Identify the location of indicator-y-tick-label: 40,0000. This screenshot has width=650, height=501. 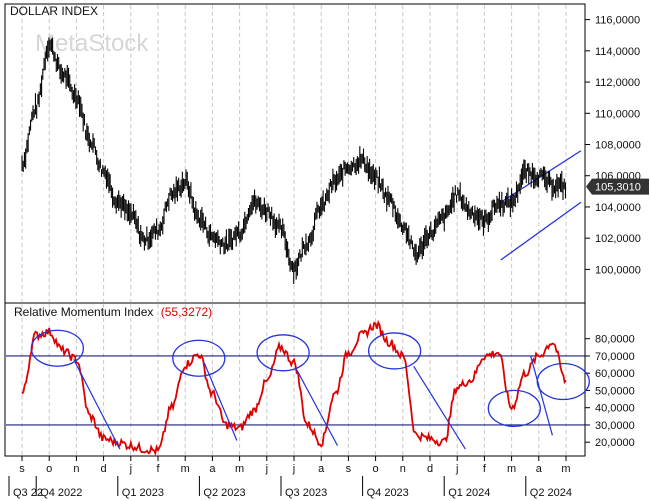
(615, 409).